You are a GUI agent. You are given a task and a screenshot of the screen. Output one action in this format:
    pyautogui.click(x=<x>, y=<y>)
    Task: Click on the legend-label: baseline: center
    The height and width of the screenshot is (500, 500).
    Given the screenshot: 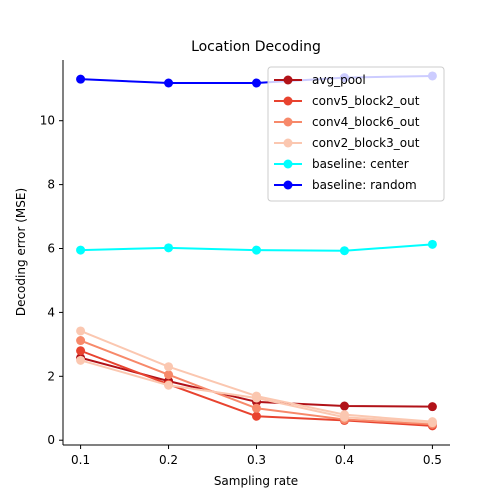 What is the action you would take?
    pyautogui.click(x=360, y=164)
    